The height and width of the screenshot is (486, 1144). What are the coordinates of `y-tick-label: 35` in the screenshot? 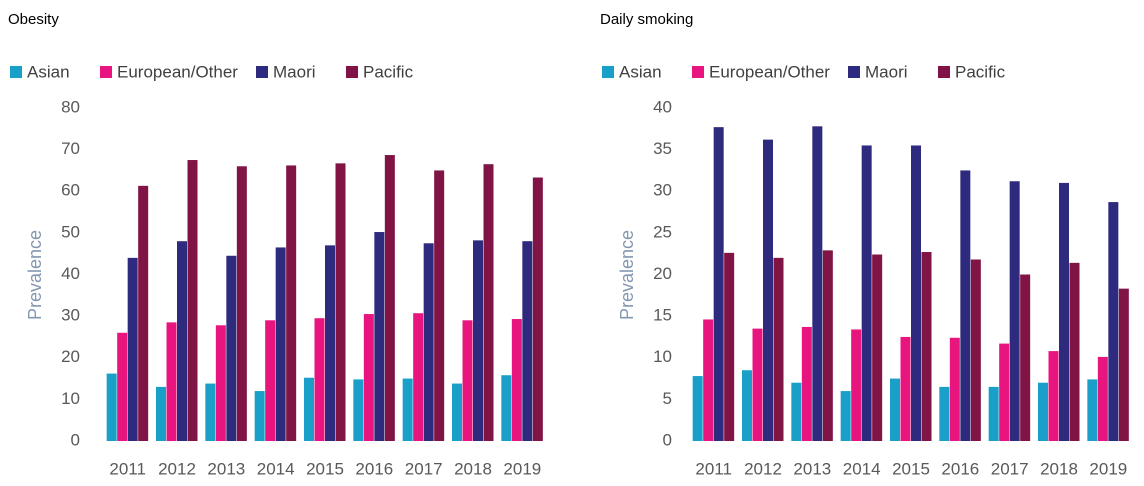 It's located at (662, 148).